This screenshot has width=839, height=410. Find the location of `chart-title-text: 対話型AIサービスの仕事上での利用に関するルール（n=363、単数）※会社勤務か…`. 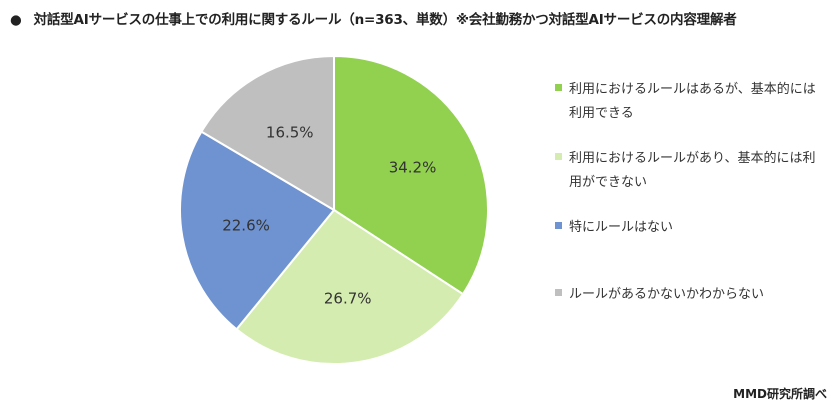

chart-title-text: 対話型AIサービスの仕事上での利用に関するルール（n=363、単数）※会社勤務か… is located at coordinates (385, 20).